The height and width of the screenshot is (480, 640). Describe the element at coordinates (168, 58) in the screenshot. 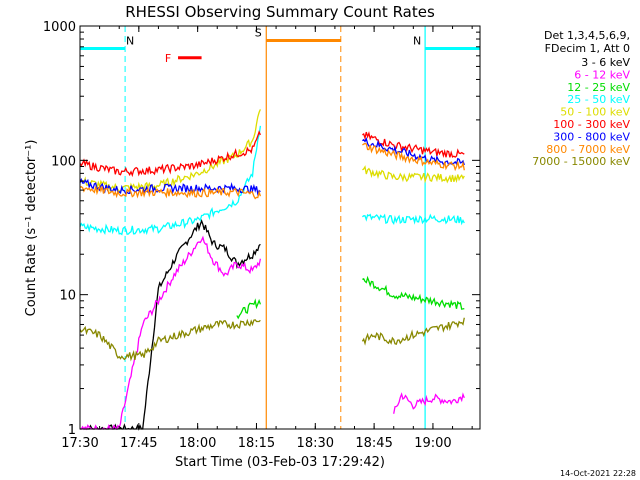

I see `flare-flag-label: F` at that location.